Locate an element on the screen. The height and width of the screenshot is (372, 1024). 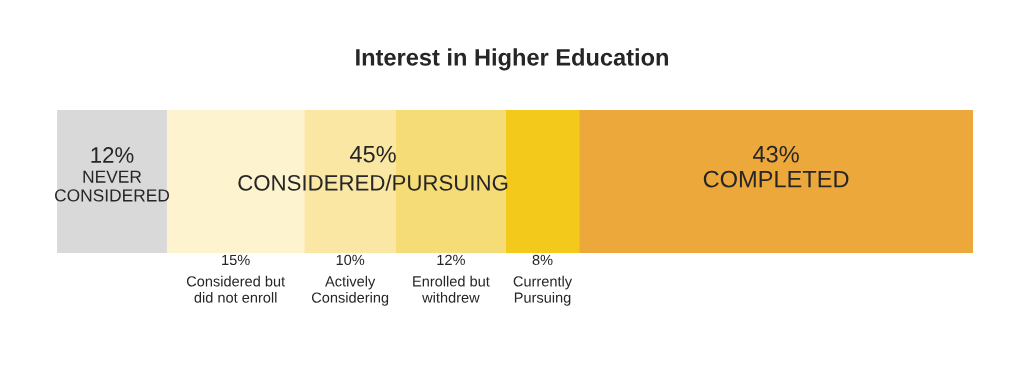
data-label: 8% is located at coordinates (542, 260).